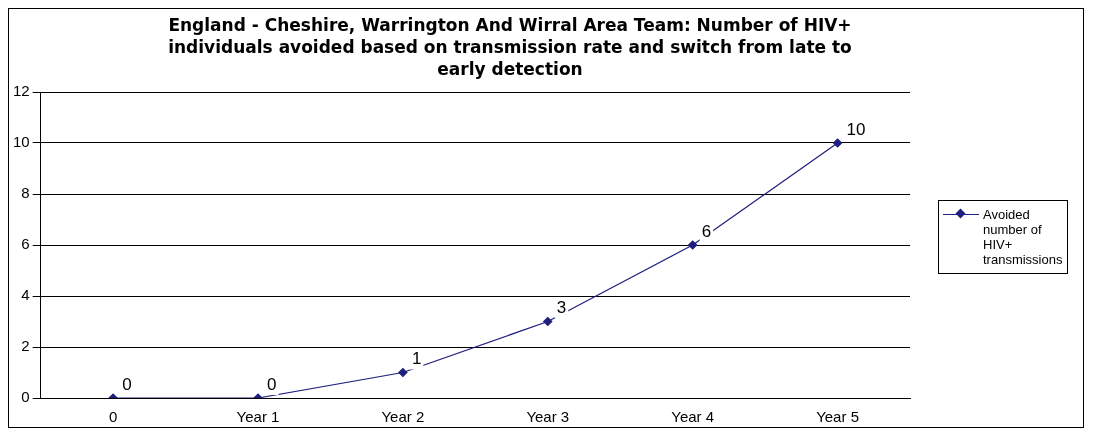  Describe the element at coordinates (510, 47) in the screenshot. I see `chart-title: England - Cheshire, Warrington And Wirral Area Team: Number of HIV+ individuals avoided based on transmission rate and switch from late to early detection` at that location.